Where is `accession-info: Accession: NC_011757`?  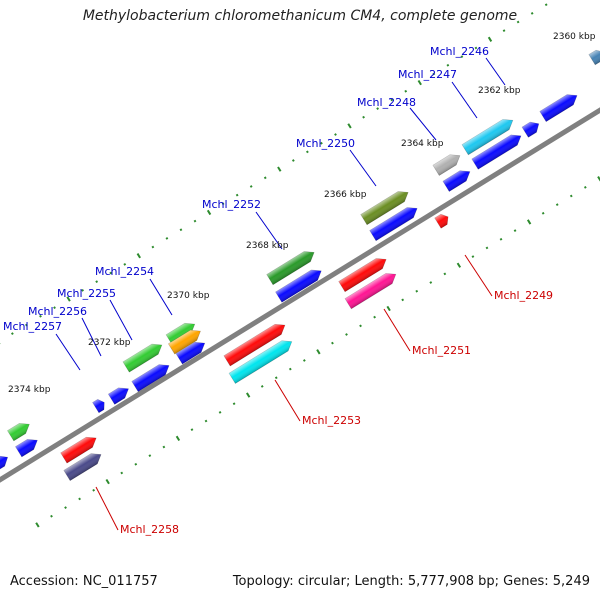
accession-info: Accession: NC_011757 is located at coordinates (84, 581).